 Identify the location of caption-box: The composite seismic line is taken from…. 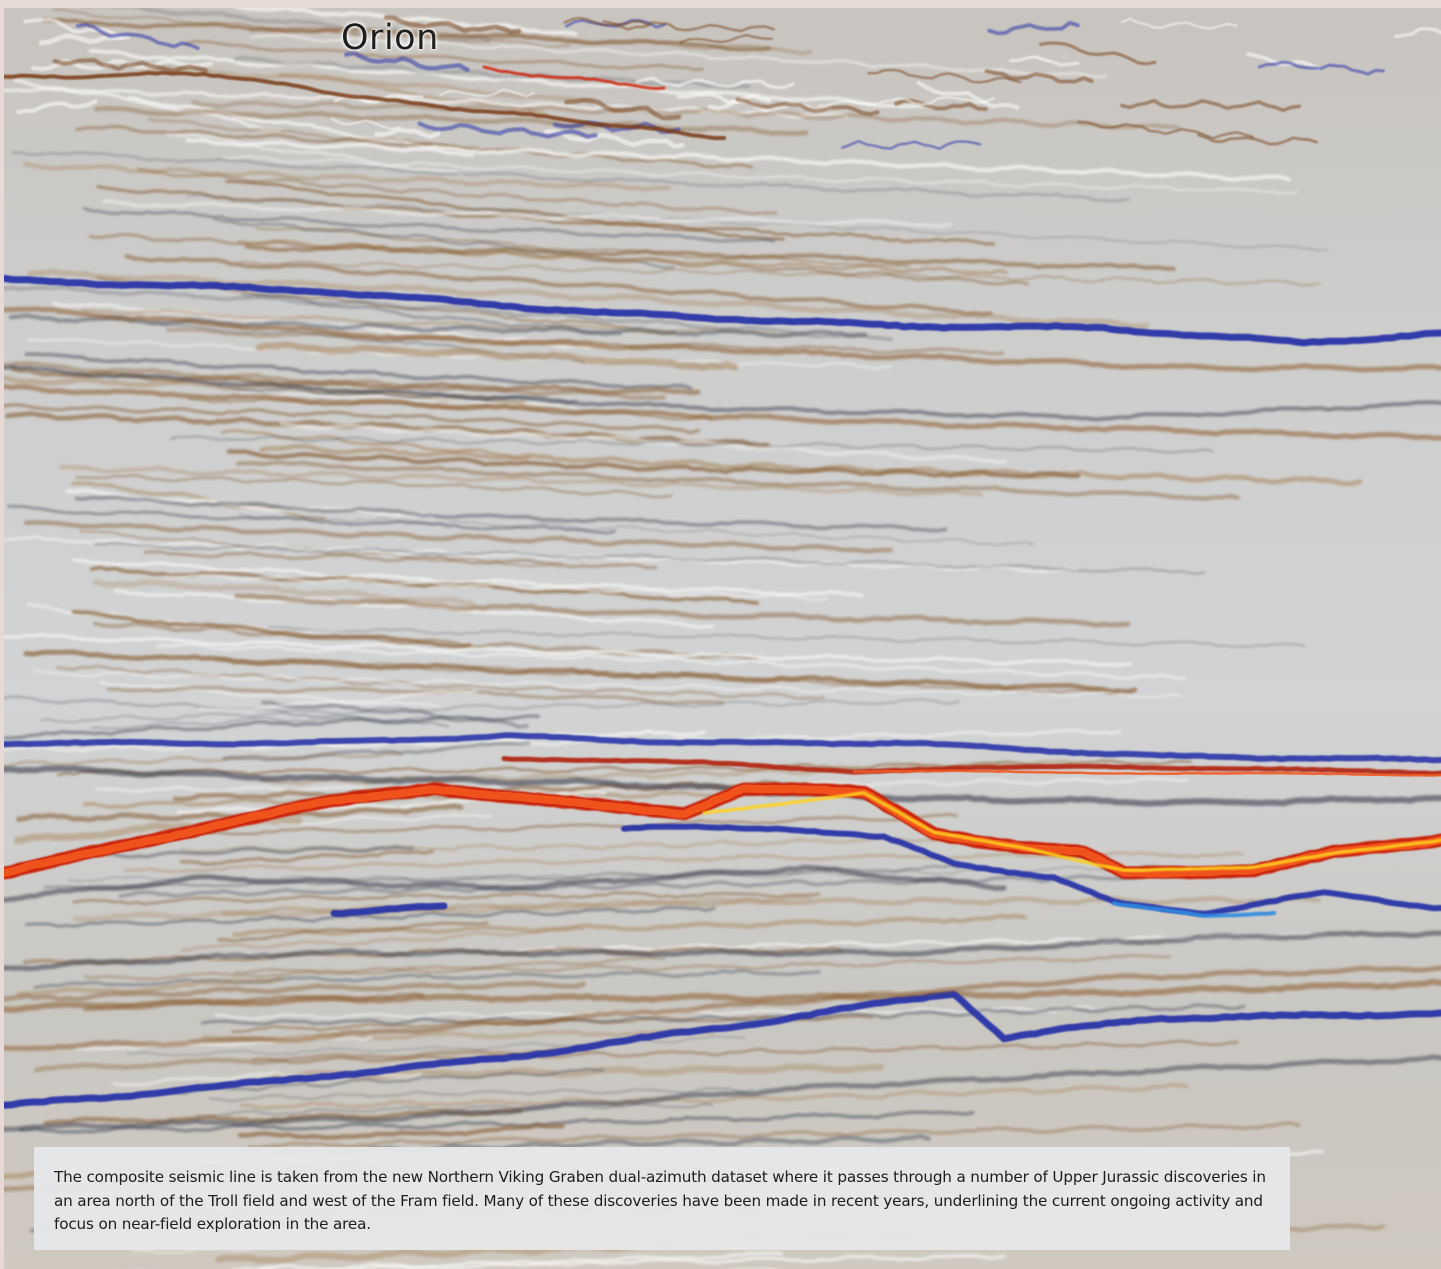
(662, 1198).